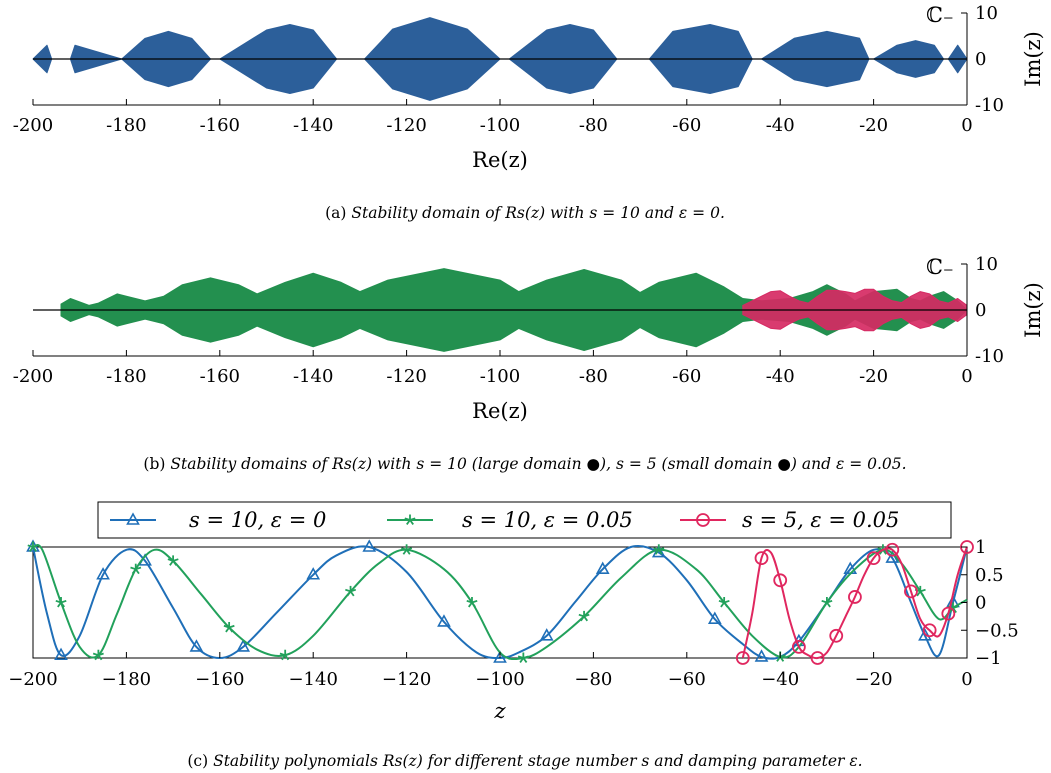 The width and height of the screenshot is (1051, 773). I want to click on x-tick-label: −80, so click(593, 679).